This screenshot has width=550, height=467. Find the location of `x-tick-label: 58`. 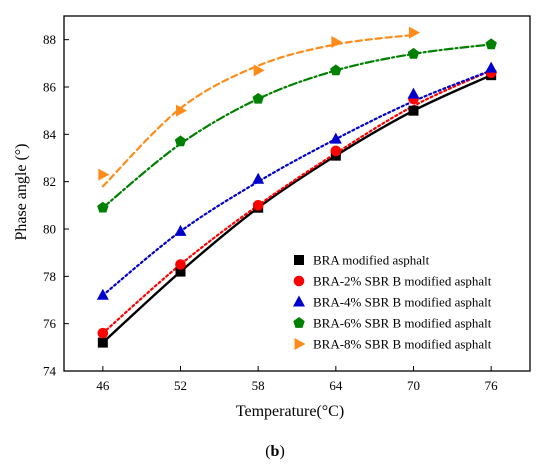

x-tick-label: 58 is located at coordinates (258, 385).